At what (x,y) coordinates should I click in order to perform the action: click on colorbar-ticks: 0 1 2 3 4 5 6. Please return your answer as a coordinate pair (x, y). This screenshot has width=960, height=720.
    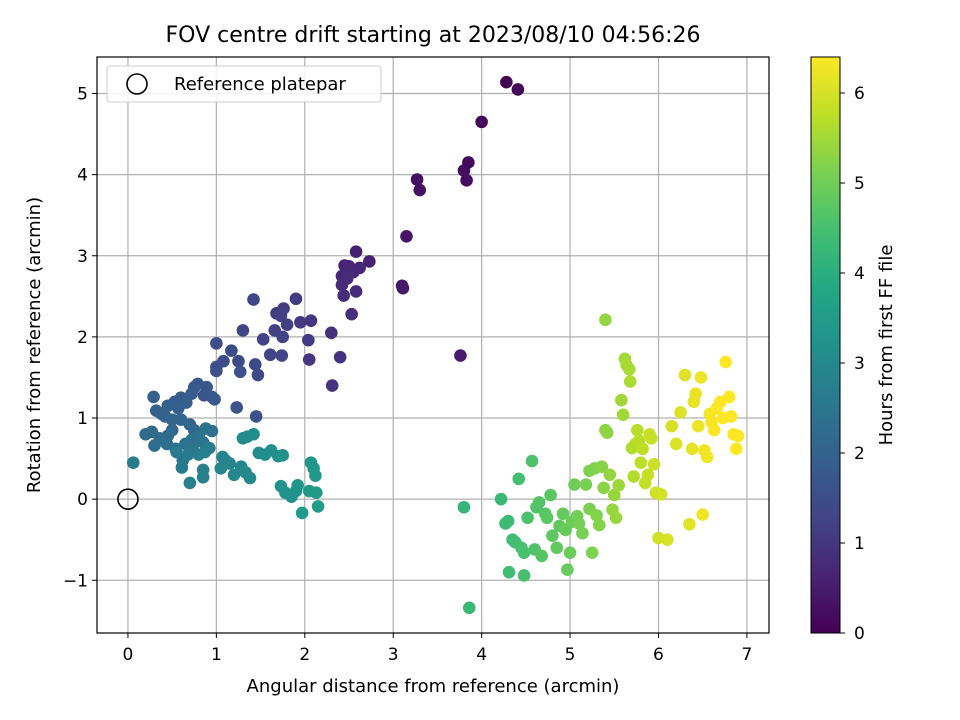
    Looking at the image, I should click on (852, 364).